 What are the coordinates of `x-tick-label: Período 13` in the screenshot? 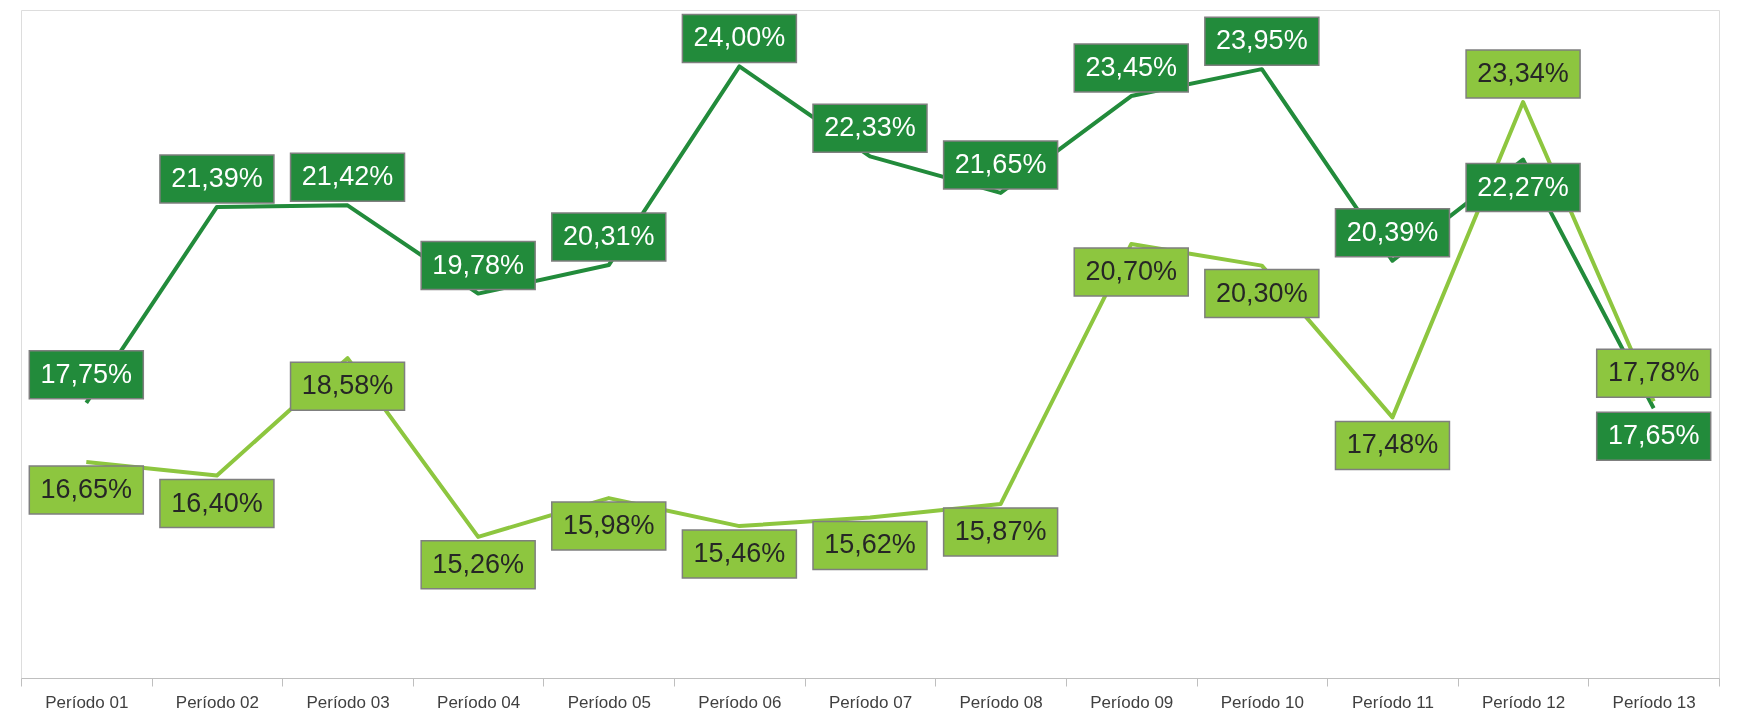 It's located at (1654, 702).